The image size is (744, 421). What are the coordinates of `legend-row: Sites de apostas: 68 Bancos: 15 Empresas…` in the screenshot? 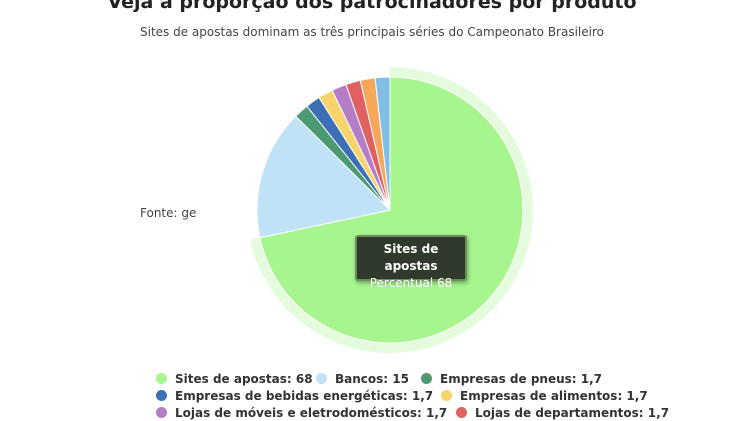 It's located at (416, 378).